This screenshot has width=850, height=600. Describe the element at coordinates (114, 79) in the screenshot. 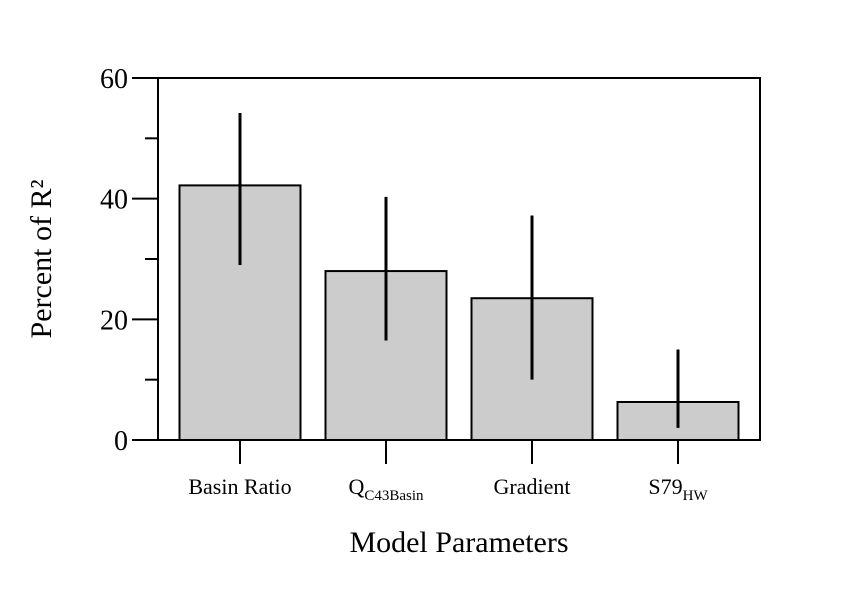

I see `y-tick-label: 60` at that location.